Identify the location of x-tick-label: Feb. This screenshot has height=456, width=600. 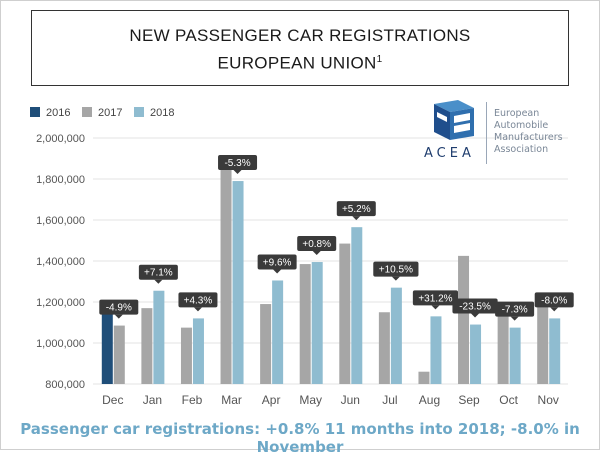
(192, 400).